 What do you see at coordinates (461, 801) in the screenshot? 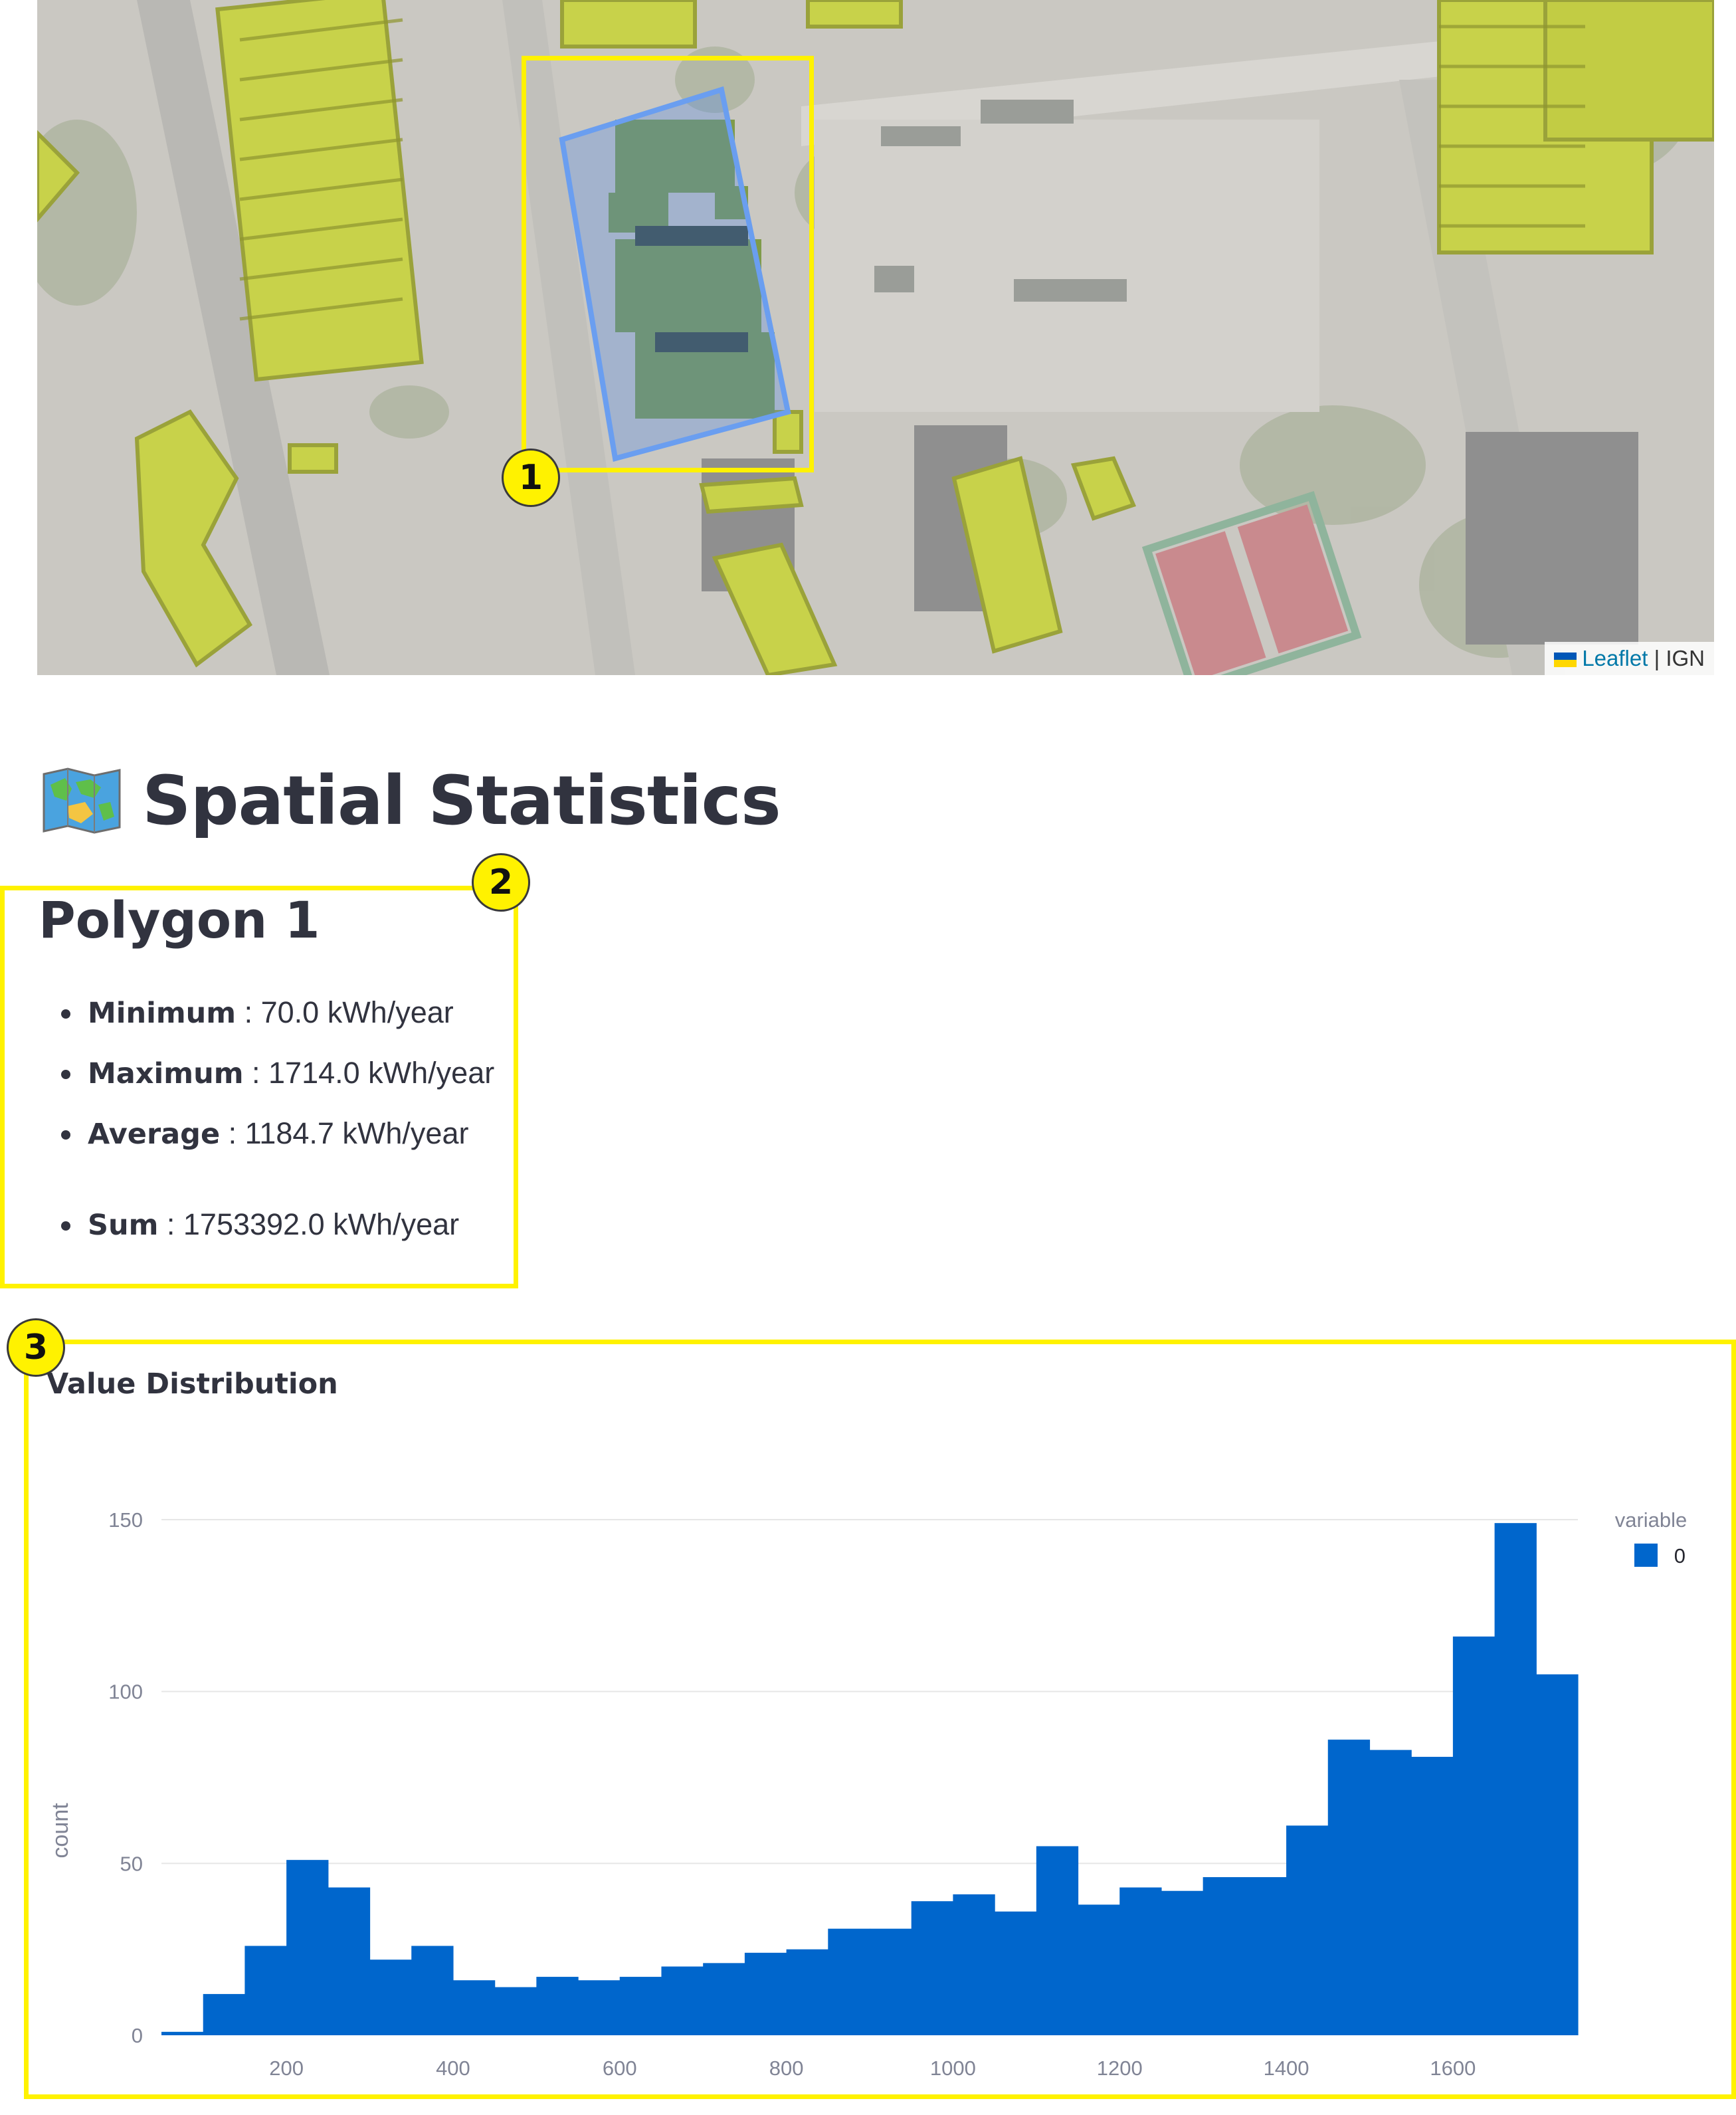
I see `page-title: Spatial Statistics` at bounding box center [461, 801].